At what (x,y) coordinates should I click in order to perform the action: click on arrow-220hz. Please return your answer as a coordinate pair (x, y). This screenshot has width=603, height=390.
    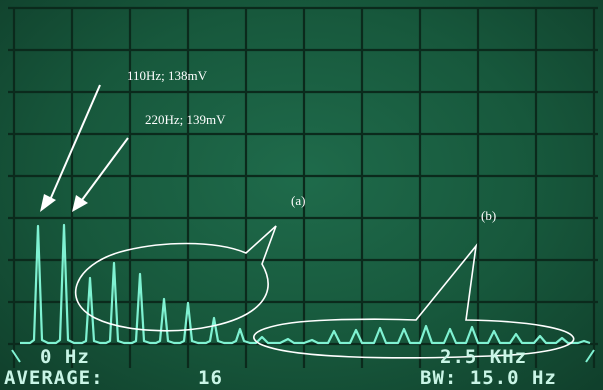
    Looking at the image, I should click on (105, 169).